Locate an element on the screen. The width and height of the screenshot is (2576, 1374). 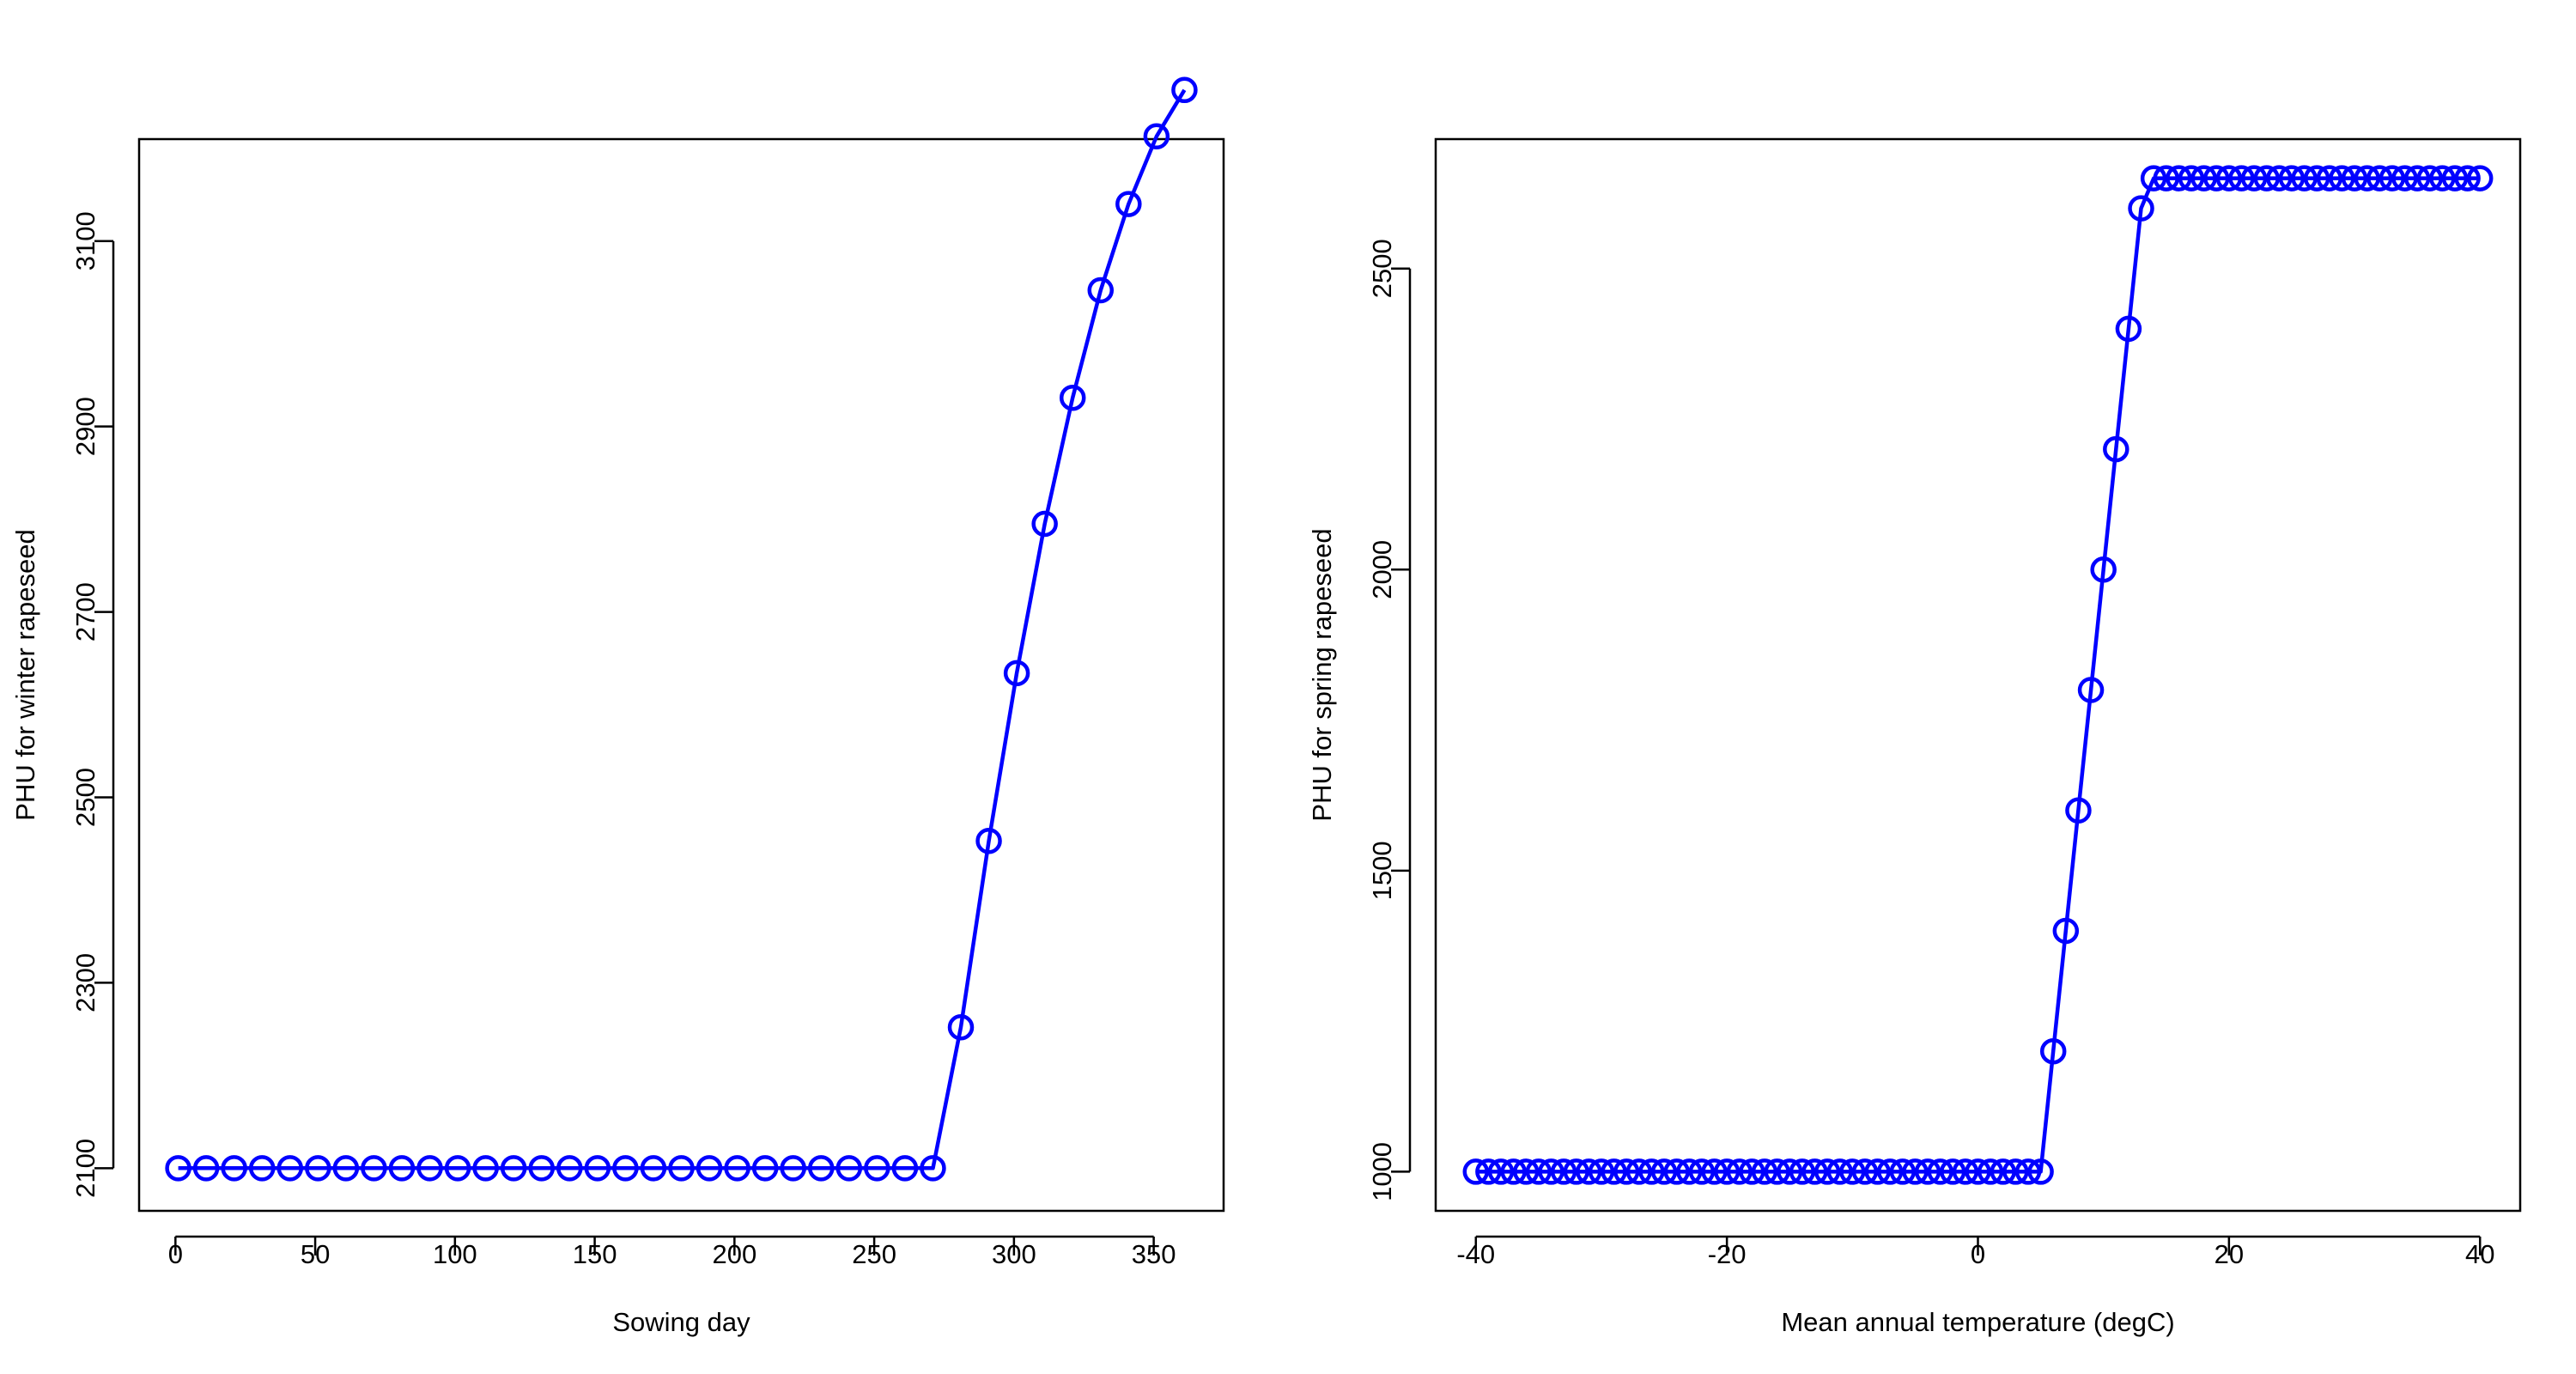
x-tick-label: 100 is located at coordinates (455, 1254).